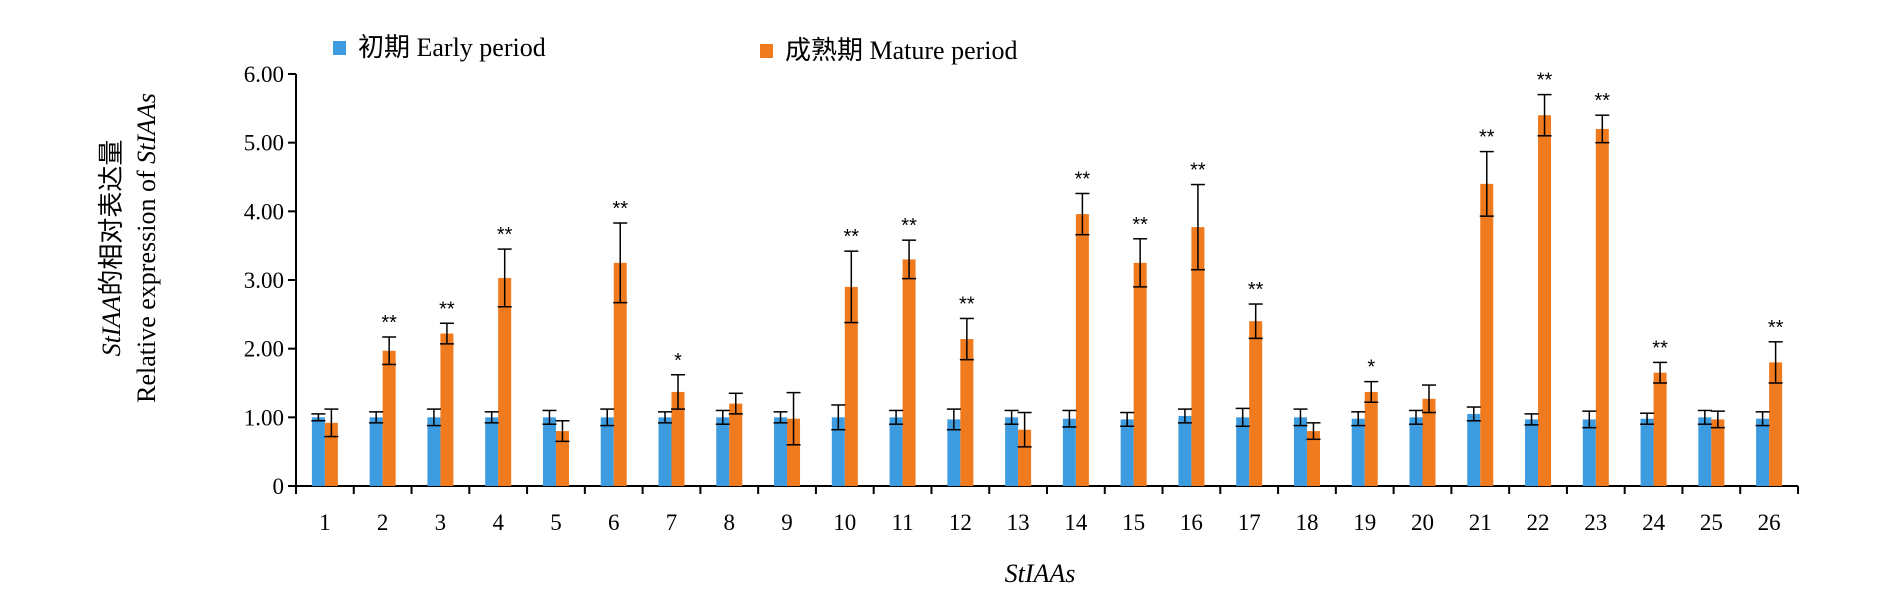 This screenshot has width=1890, height=603. Describe the element at coordinates (1191, 522) in the screenshot. I see `x-tick-label: 16` at that location.